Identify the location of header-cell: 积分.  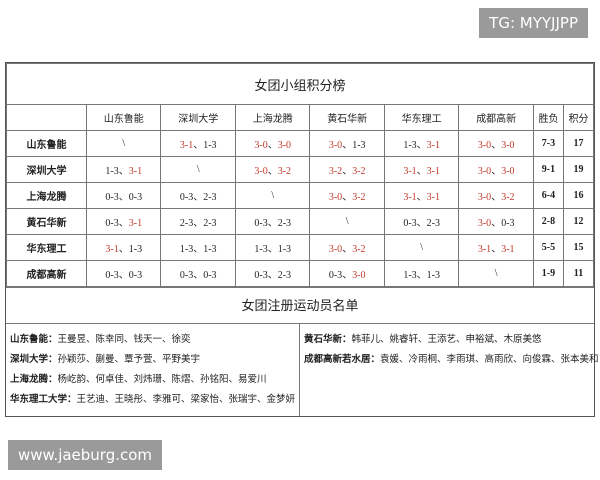
(578, 117).